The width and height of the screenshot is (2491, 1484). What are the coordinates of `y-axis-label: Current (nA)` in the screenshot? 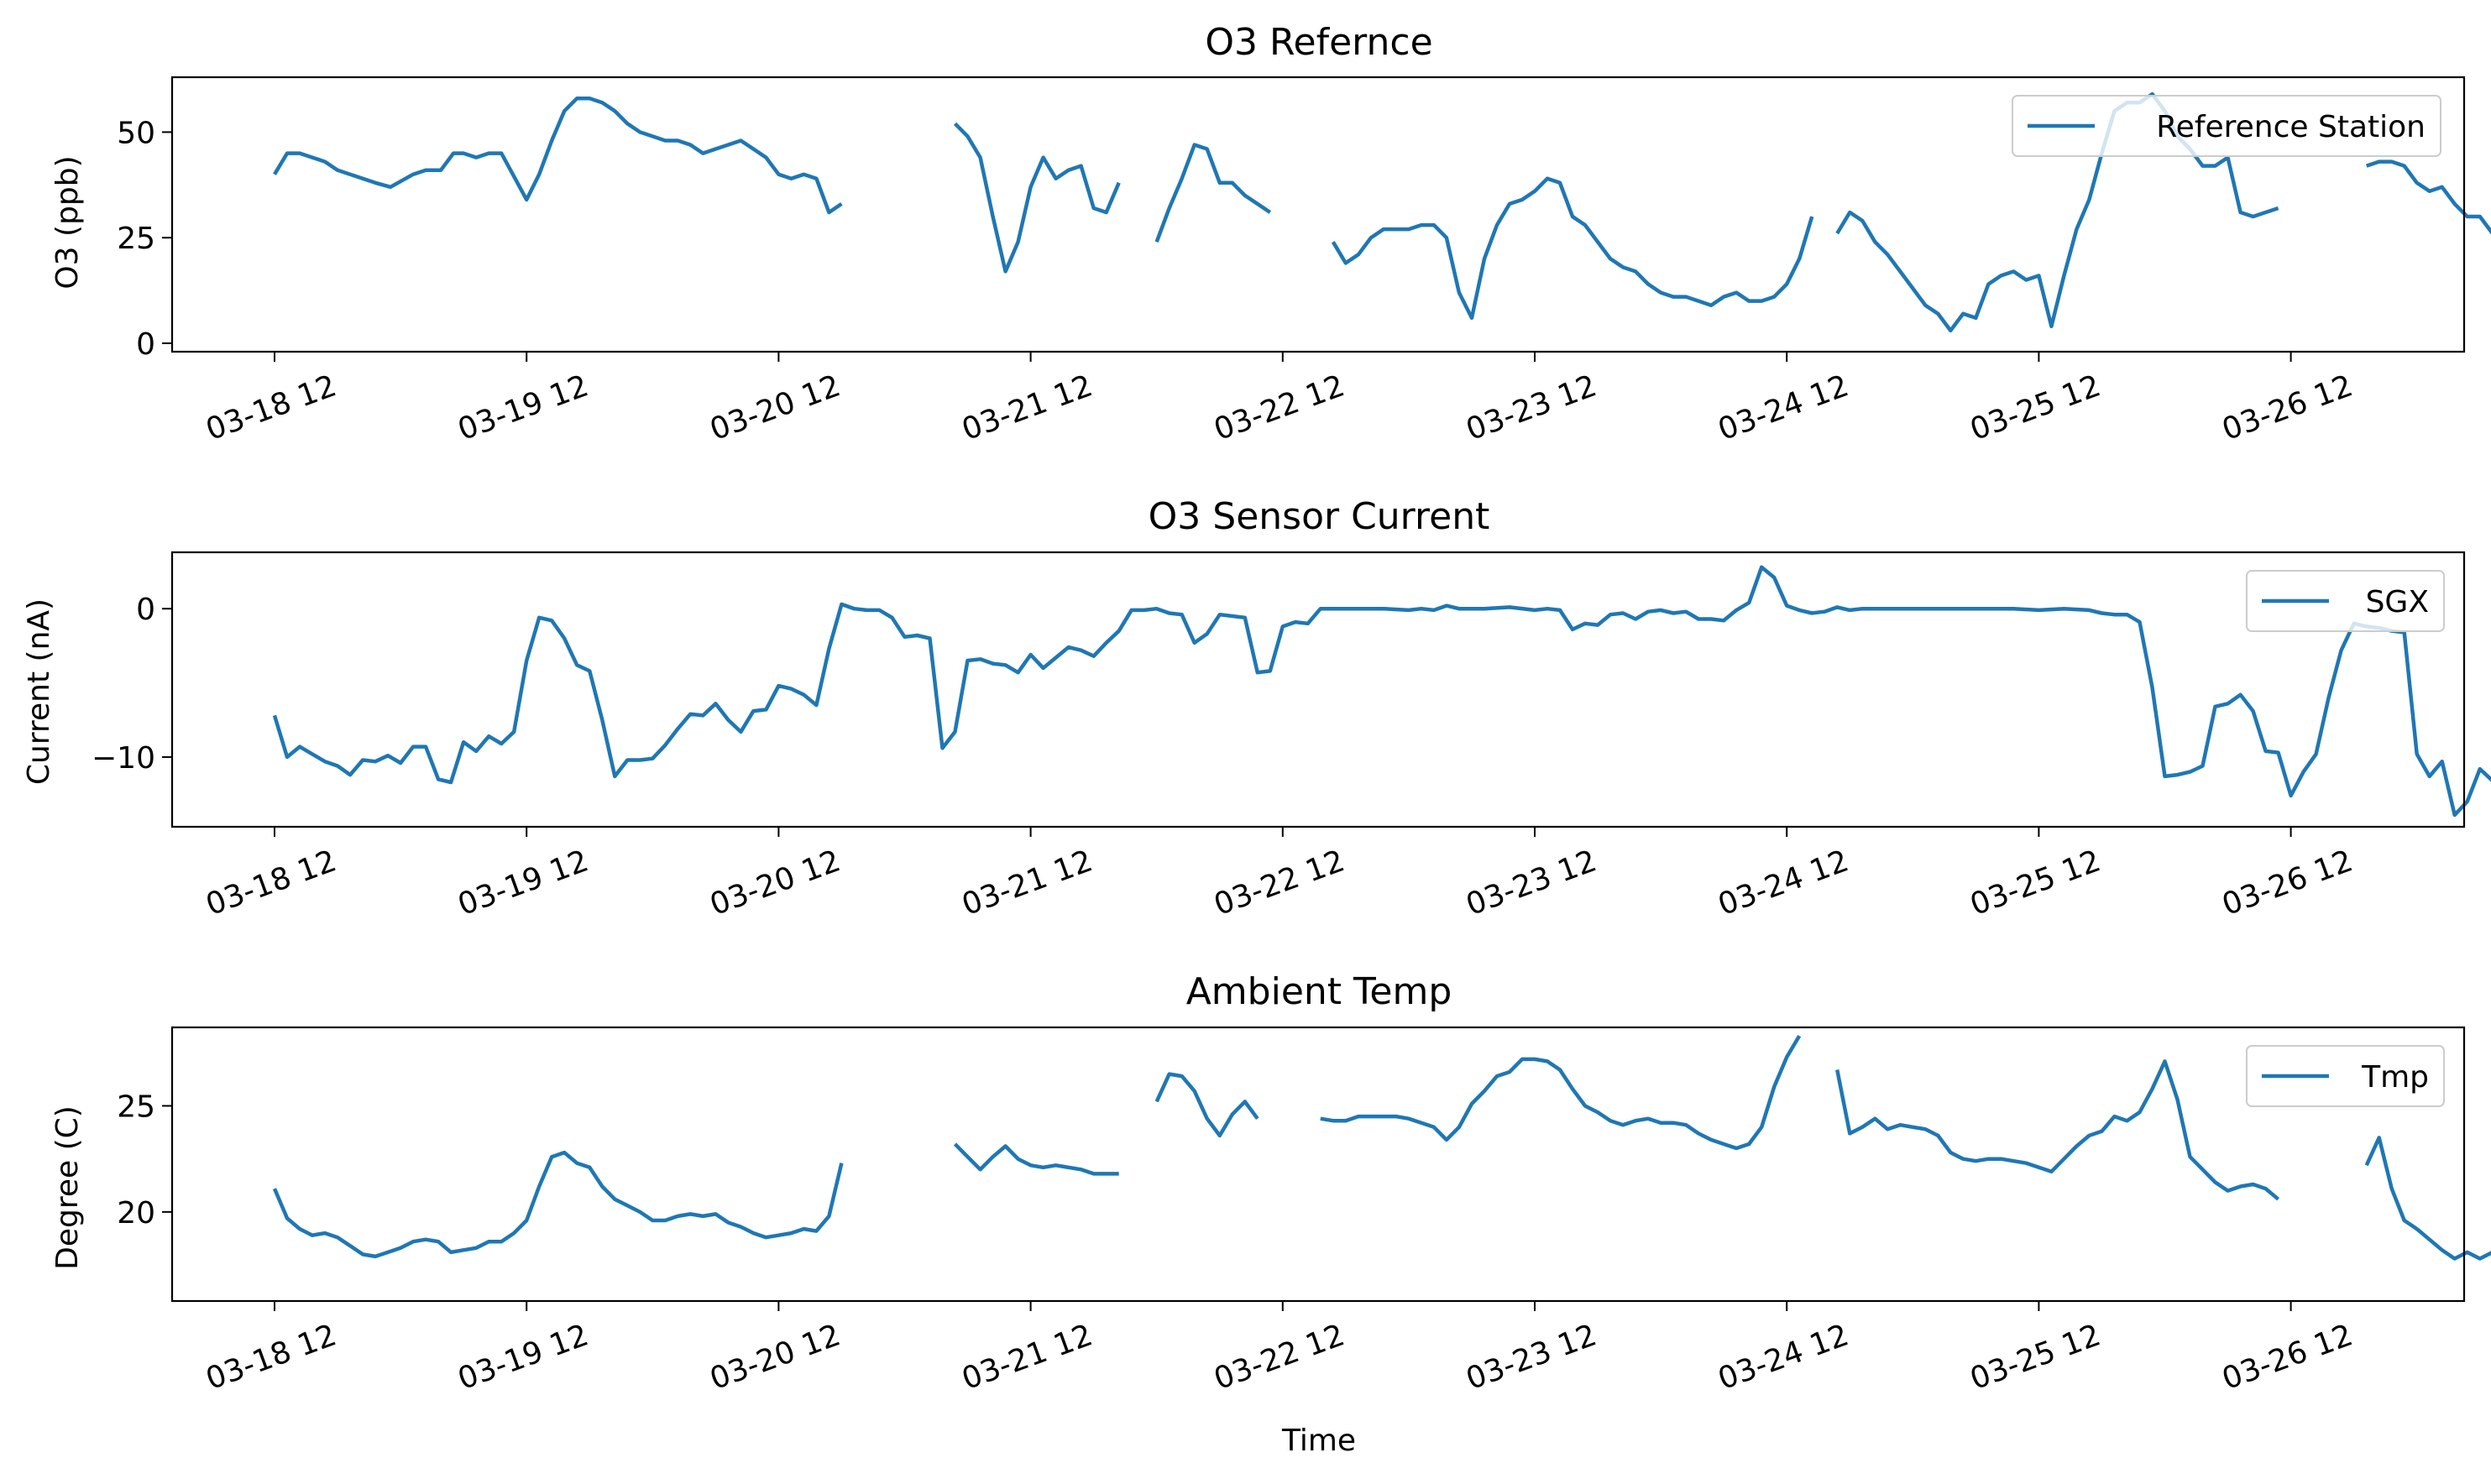 It's located at (39, 691).